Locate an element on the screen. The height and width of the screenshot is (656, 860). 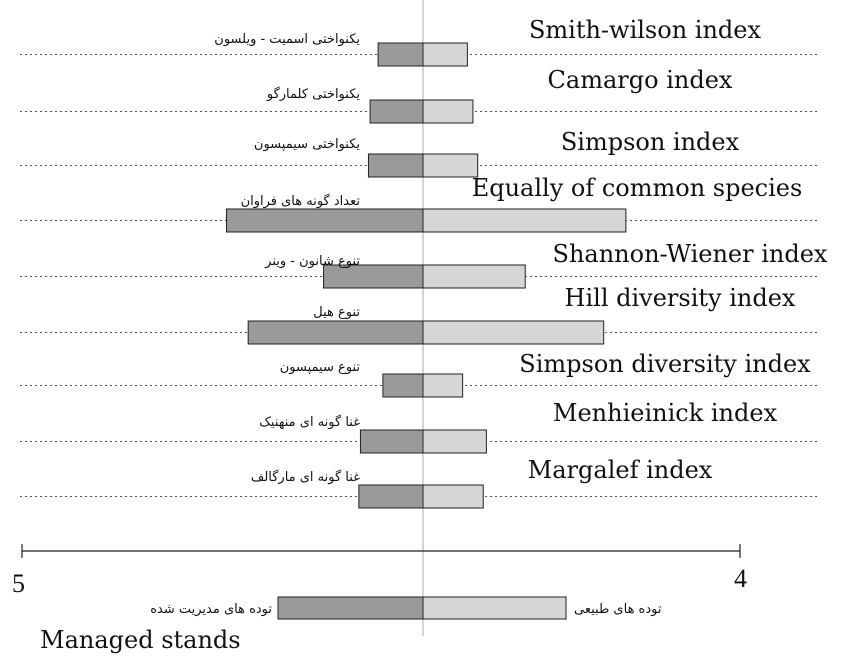
category-label: Simpson index is located at coordinates (650, 142).